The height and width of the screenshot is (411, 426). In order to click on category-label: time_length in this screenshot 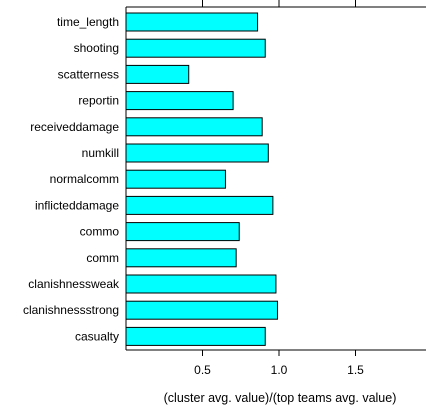, I will do `click(88, 22)`.